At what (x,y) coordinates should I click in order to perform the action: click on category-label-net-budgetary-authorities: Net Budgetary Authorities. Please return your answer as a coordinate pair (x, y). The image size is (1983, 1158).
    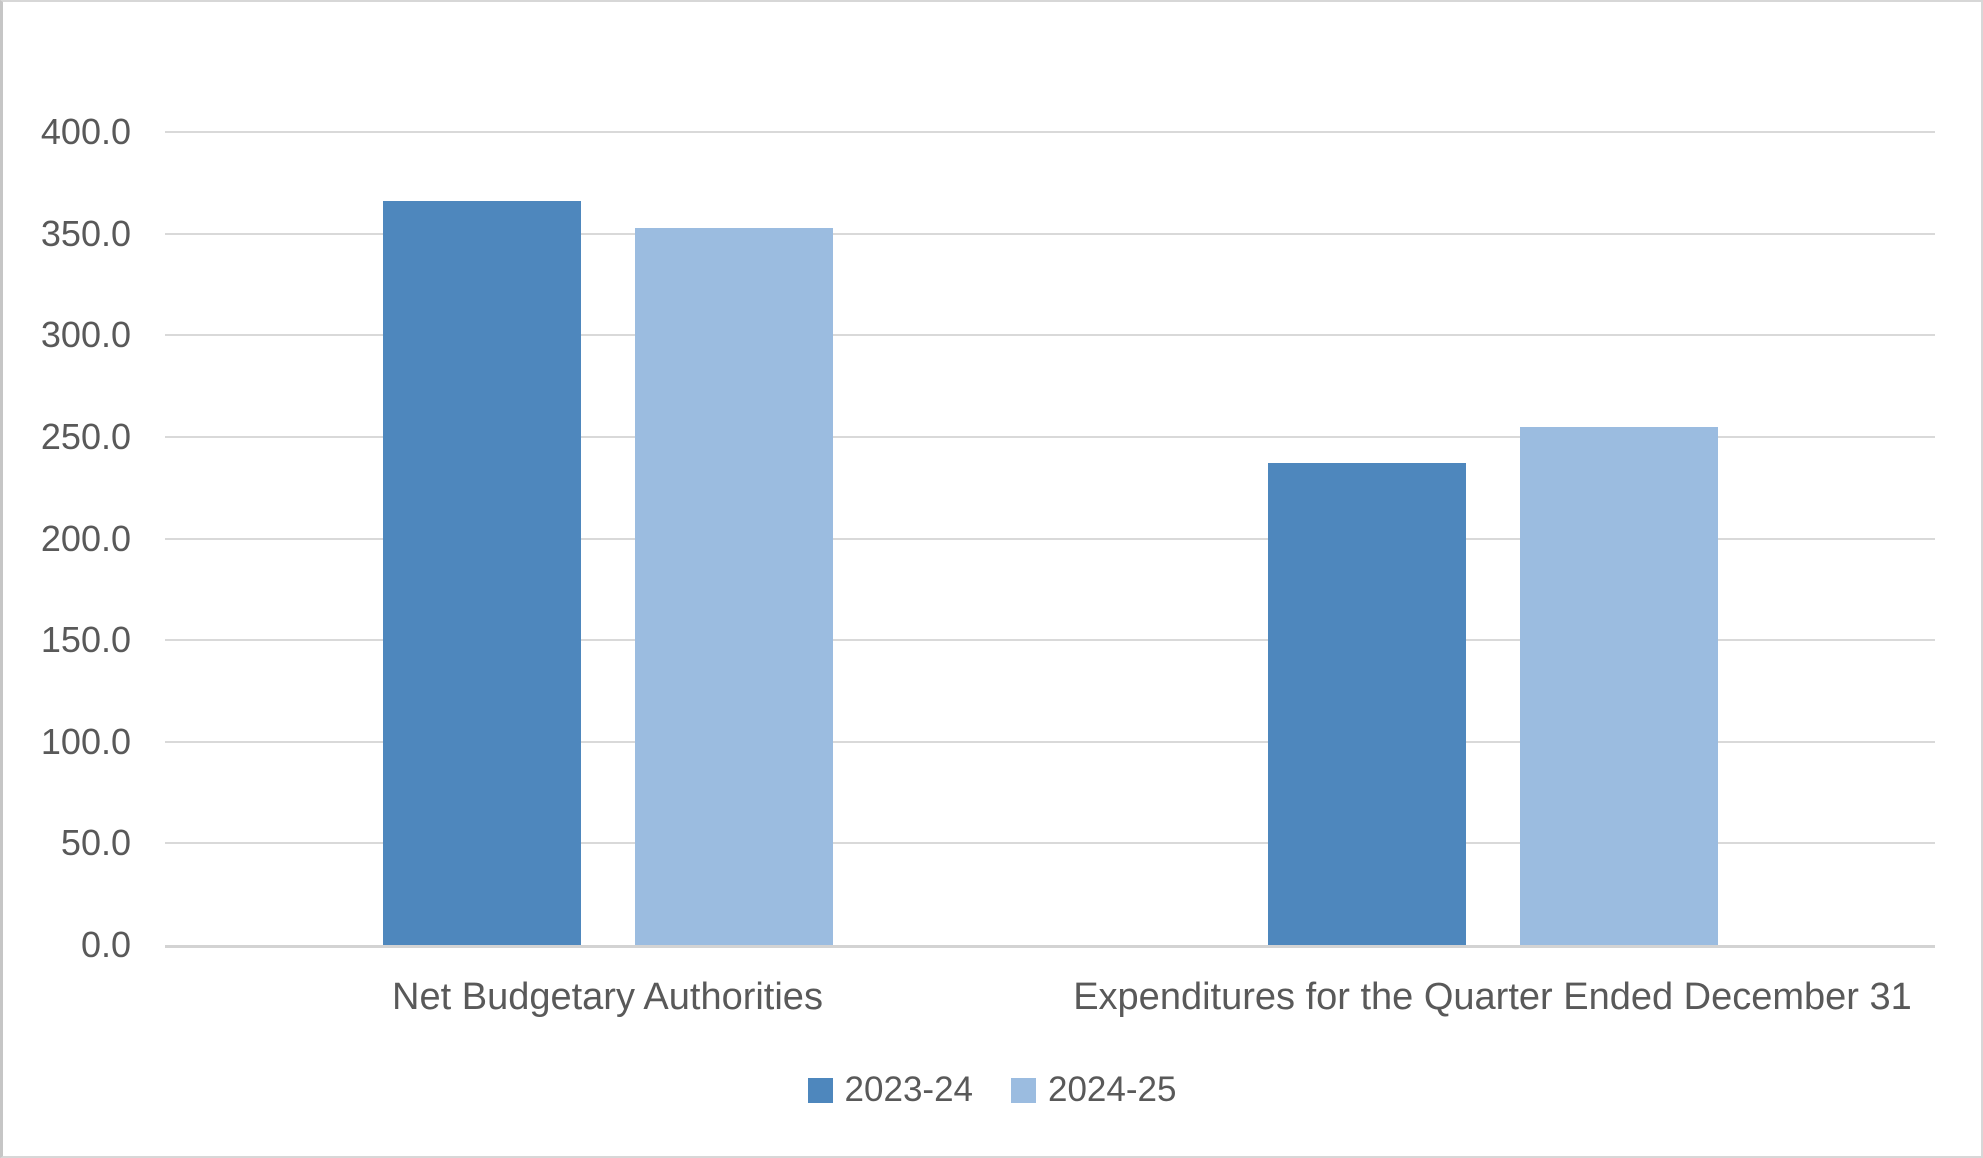
    Looking at the image, I should click on (607, 997).